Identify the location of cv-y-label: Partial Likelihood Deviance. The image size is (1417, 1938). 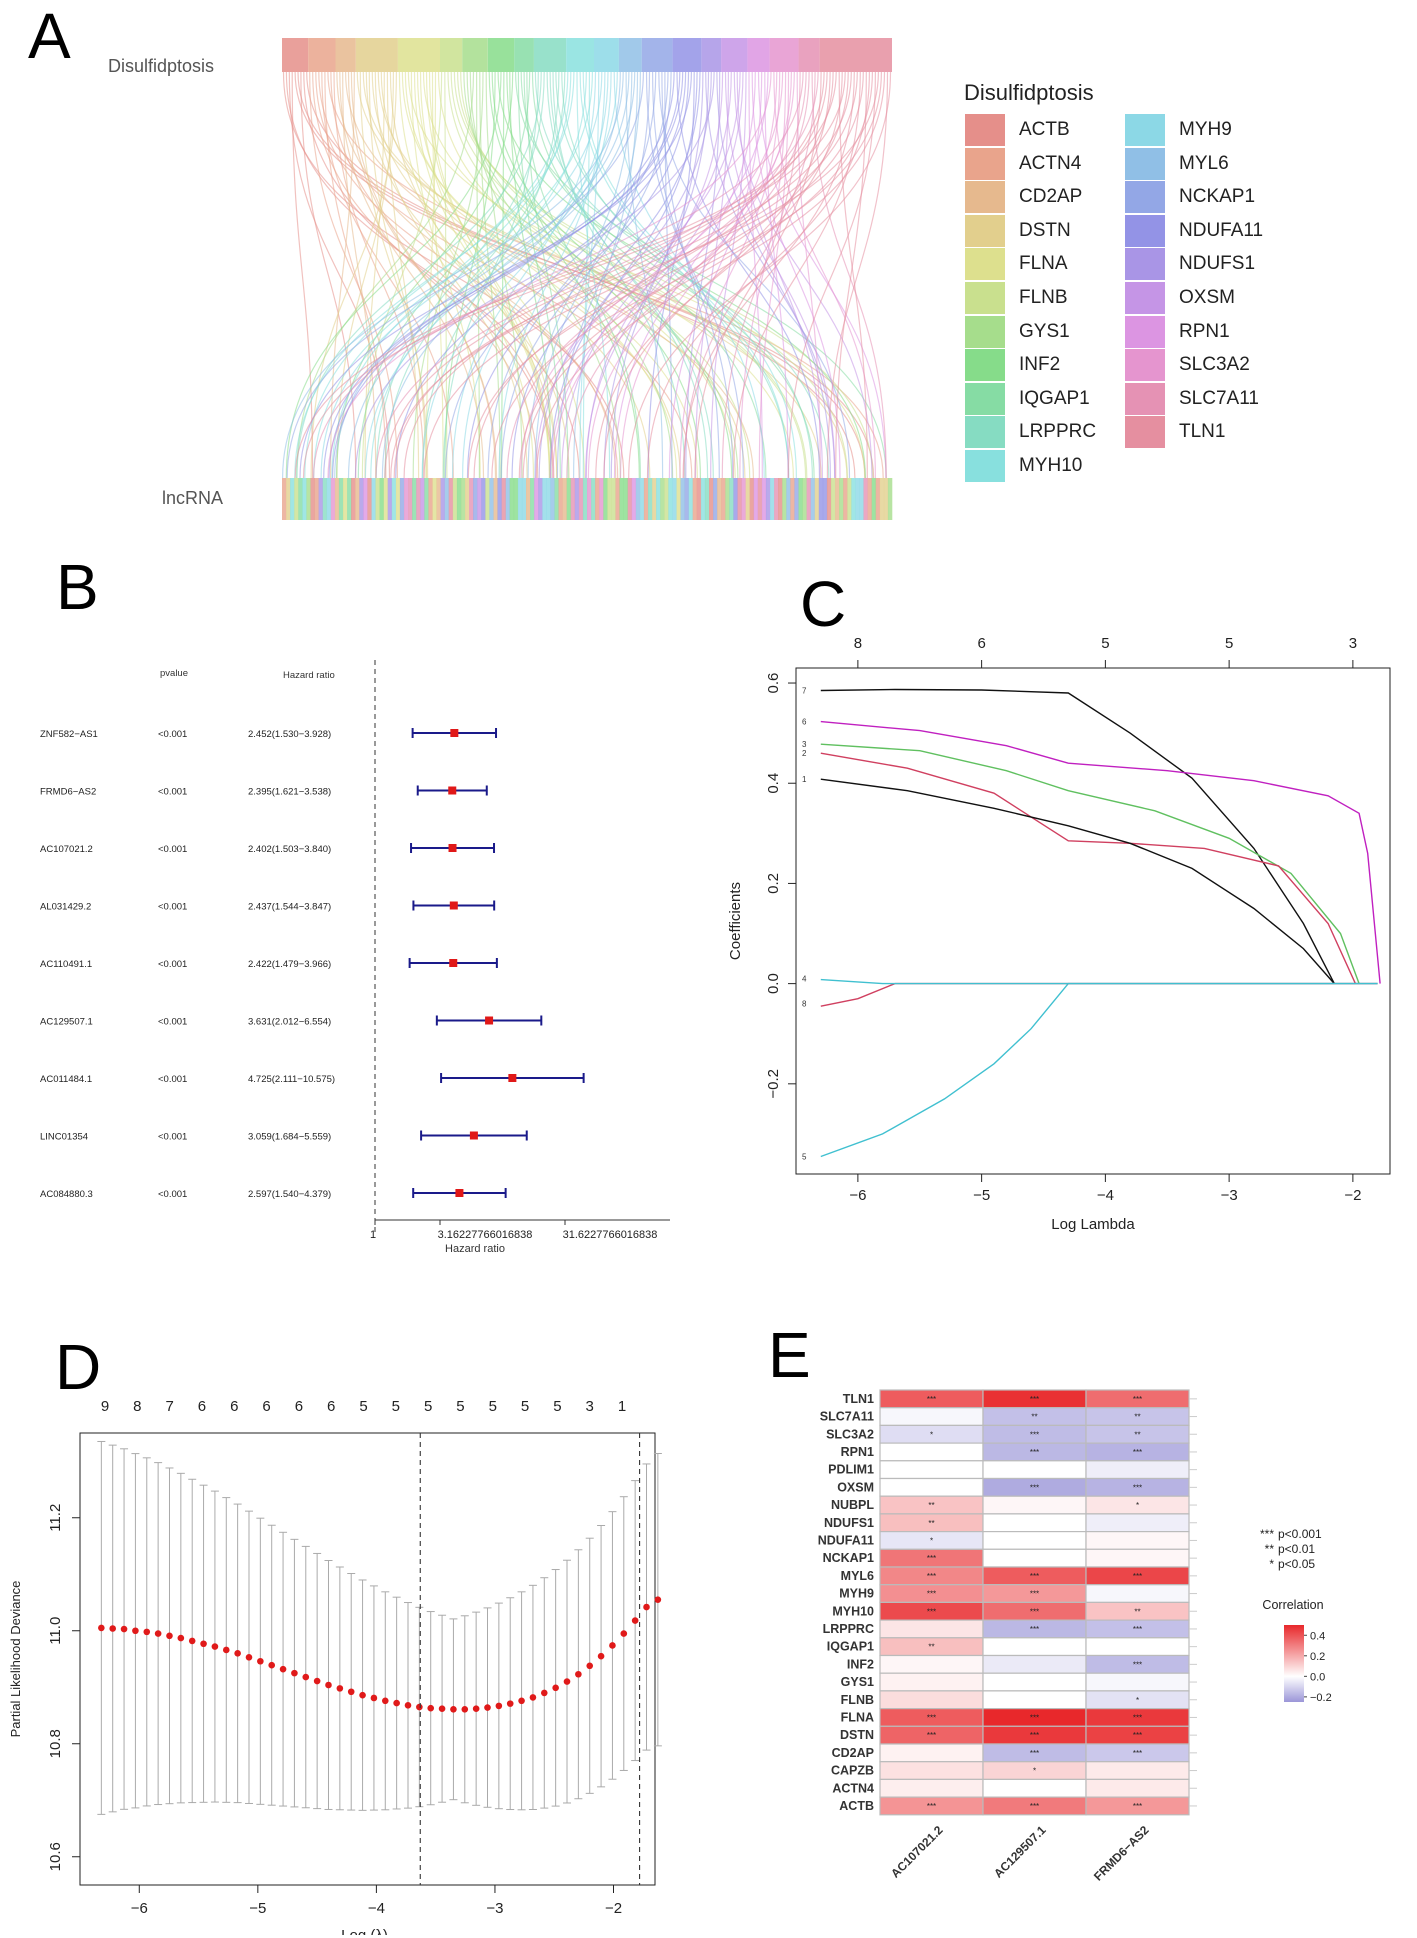
(15, 1659).